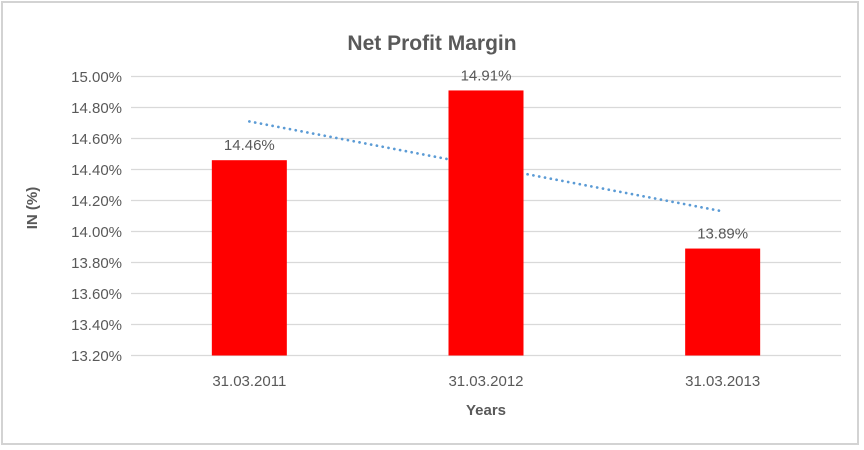 Image resolution: width=864 pixels, height=450 pixels. What do you see at coordinates (485, 381) in the screenshot?
I see `x-category-label: 31.03.2012` at bounding box center [485, 381].